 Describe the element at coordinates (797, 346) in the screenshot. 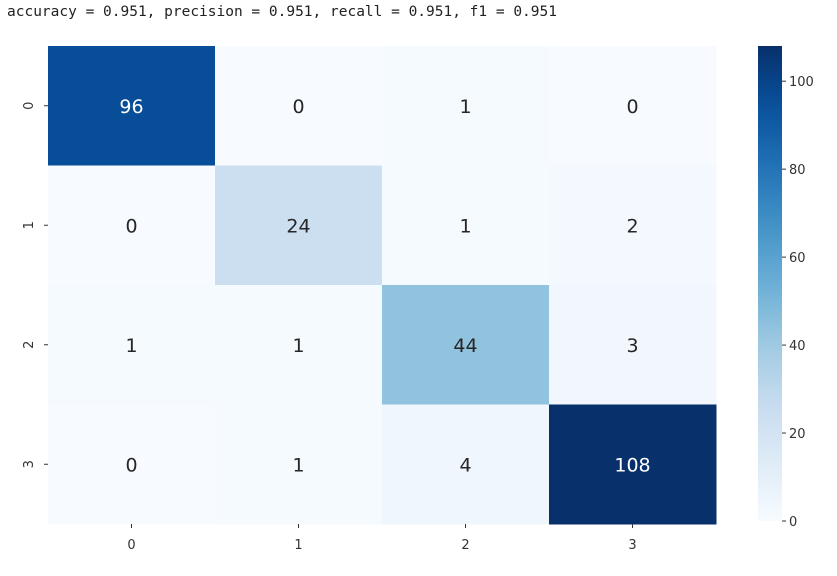

I see `colorbar-tick-label: 40` at that location.